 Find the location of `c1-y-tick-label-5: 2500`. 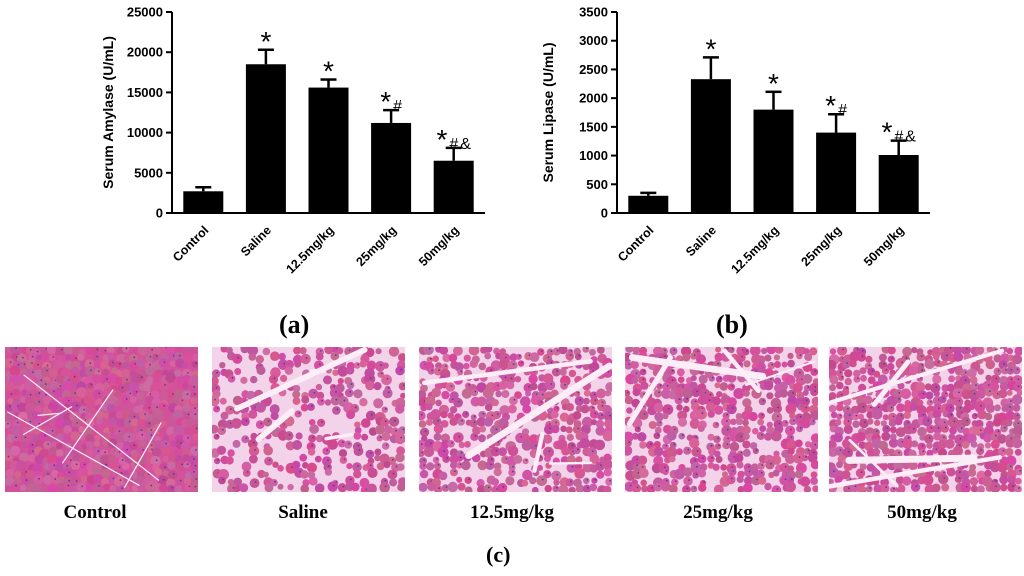

c1-y-tick-label-5: 2500 is located at coordinates (593, 69).